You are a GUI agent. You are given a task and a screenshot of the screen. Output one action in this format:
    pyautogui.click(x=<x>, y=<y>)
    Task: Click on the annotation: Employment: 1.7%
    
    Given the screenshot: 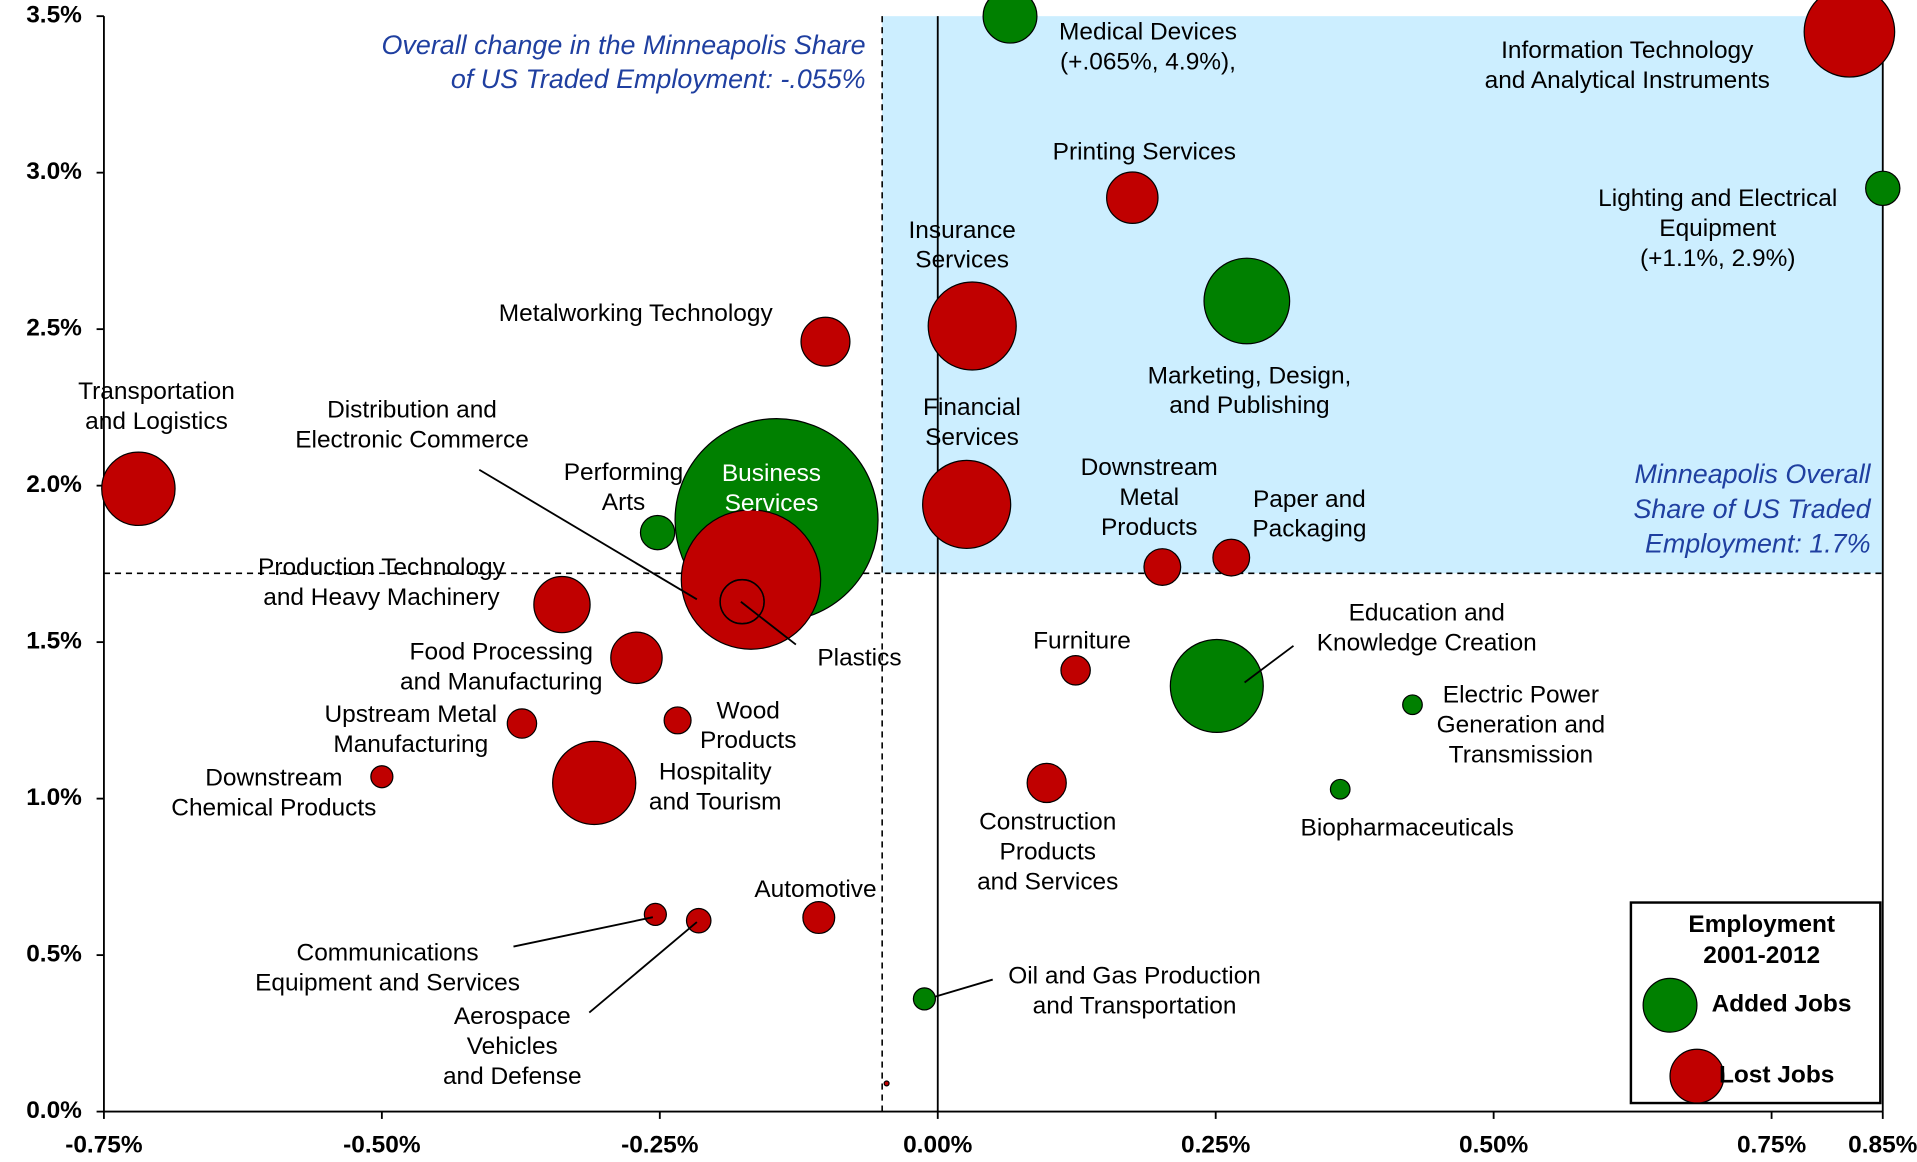 What is the action you would take?
    pyautogui.click(x=1758, y=544)
    